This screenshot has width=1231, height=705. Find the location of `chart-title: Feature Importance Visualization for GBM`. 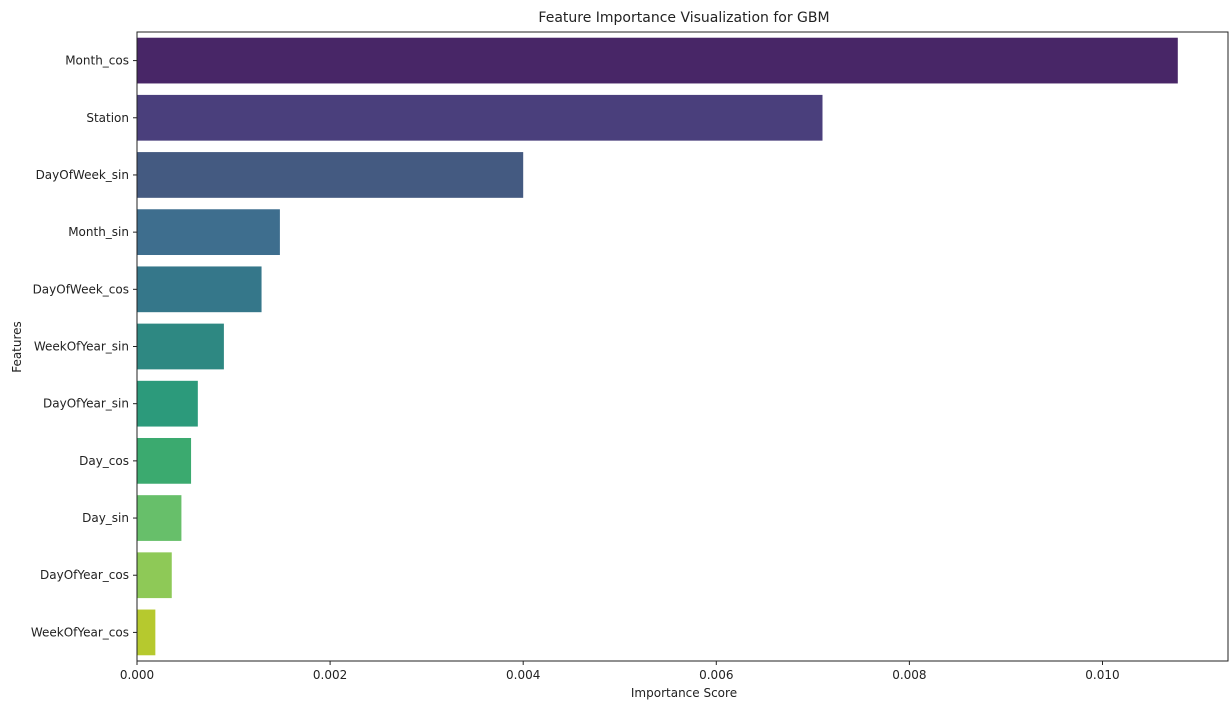

chart-title: Feature Importance Visualization for GBM is located at coordinates (683, 18).